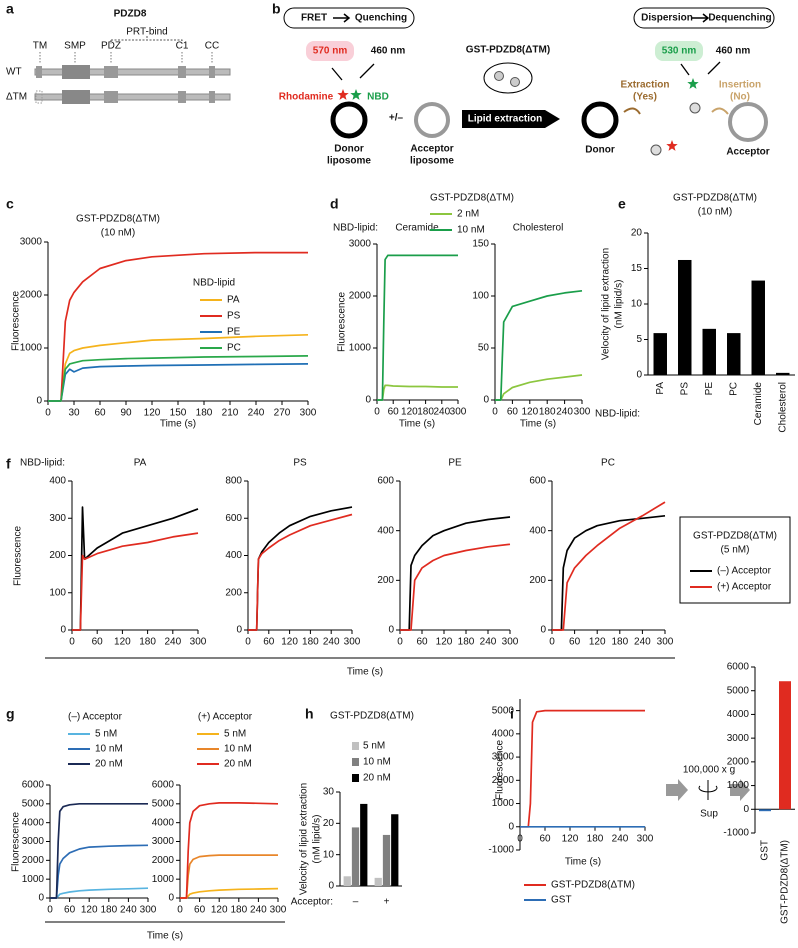 Image resolution: width=798 pixels, height=948 pixels. What do you see at coordinates (593, 885) in the screenshot?
I see `legend-label: GST-PDZD8(ΔTM)` at bounding box center [593, 885].